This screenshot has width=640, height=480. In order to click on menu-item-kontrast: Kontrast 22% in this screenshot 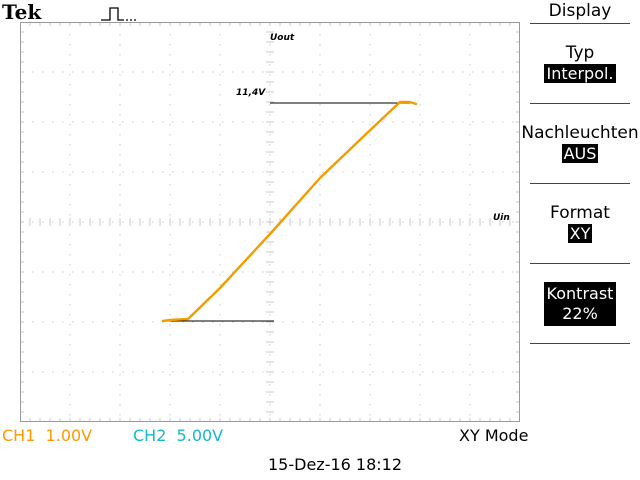, I will do `click(580, 304)`.